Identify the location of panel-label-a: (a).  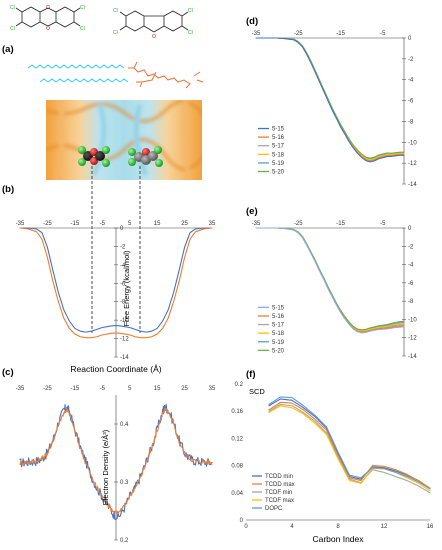
(8, 49).